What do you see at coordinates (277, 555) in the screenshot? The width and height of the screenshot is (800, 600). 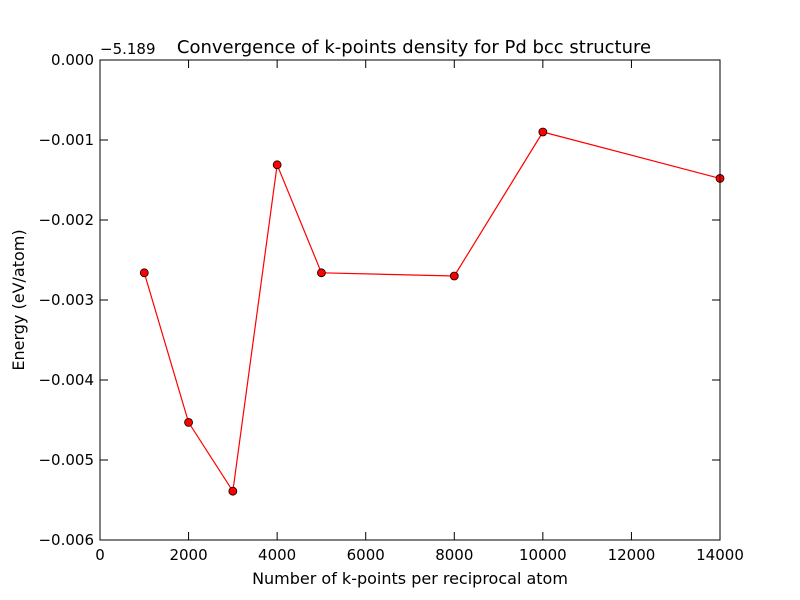 I see `x-tick-label: 4000` at bounding box center [277, 555].